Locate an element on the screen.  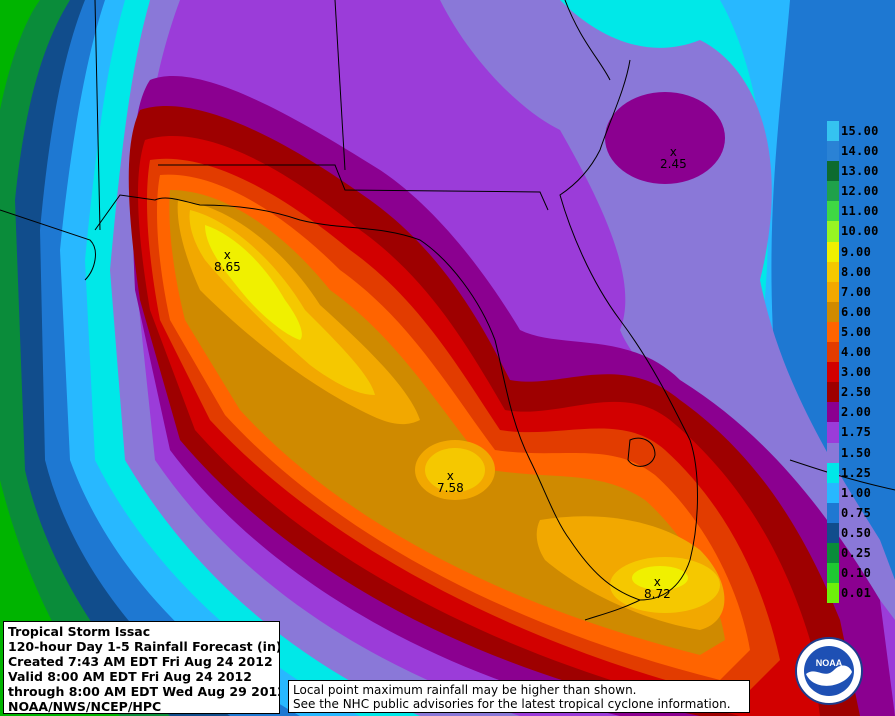
legend-entry: 10.00 is located at coordinates (861, 231).